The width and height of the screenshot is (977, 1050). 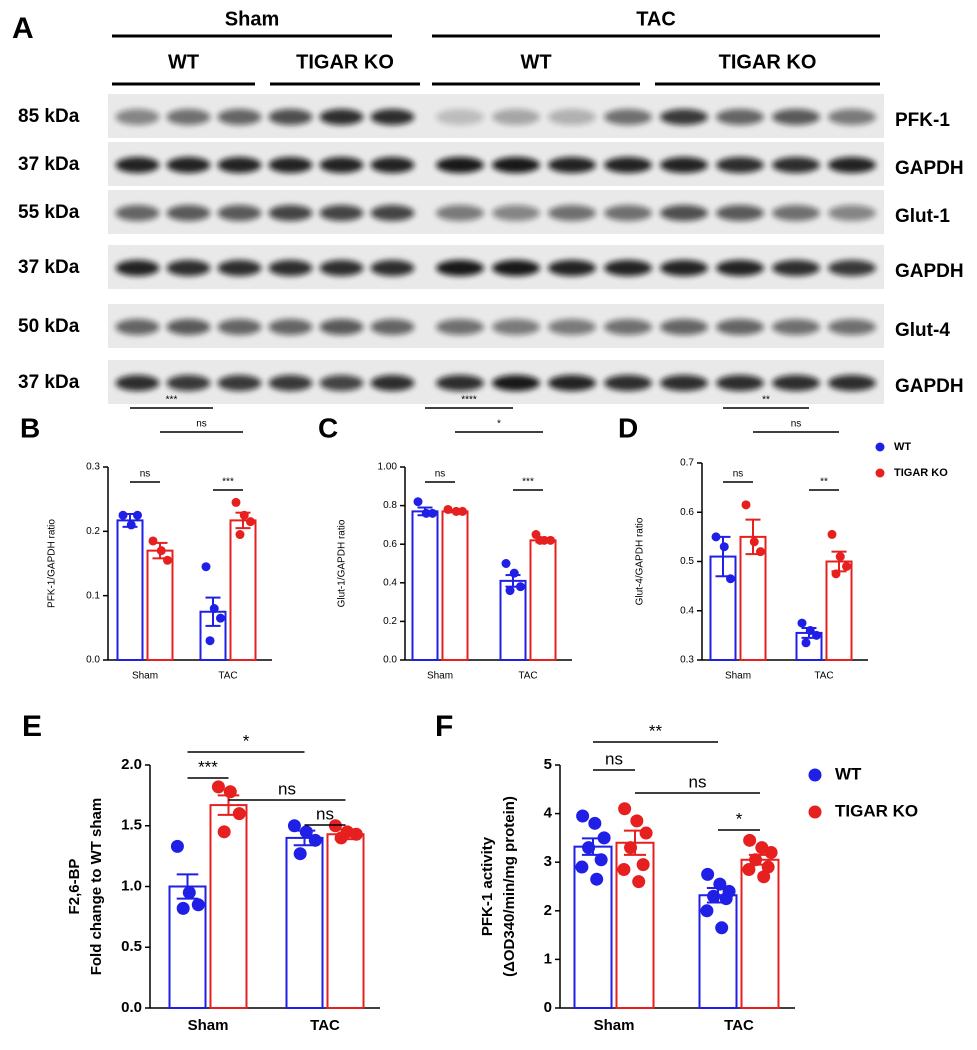 I want to click on y-axis-label: F2,6-BP, so click(x=74, y=887).